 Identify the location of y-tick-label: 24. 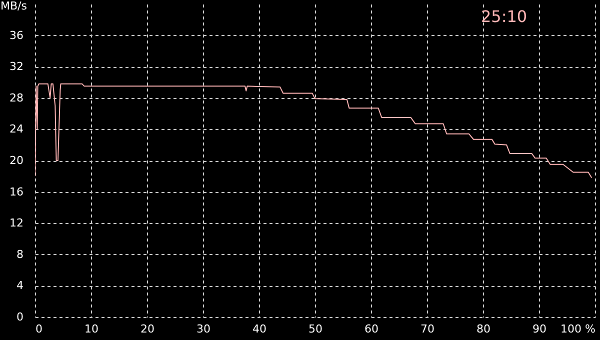
(17, 129).